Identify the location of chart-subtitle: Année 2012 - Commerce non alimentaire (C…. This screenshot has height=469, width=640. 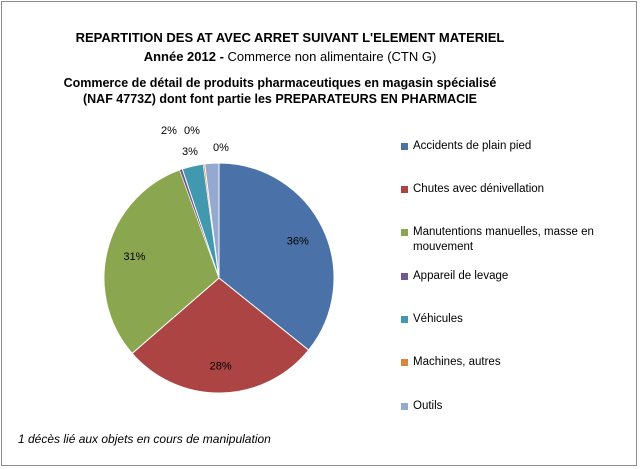
(290, 56).